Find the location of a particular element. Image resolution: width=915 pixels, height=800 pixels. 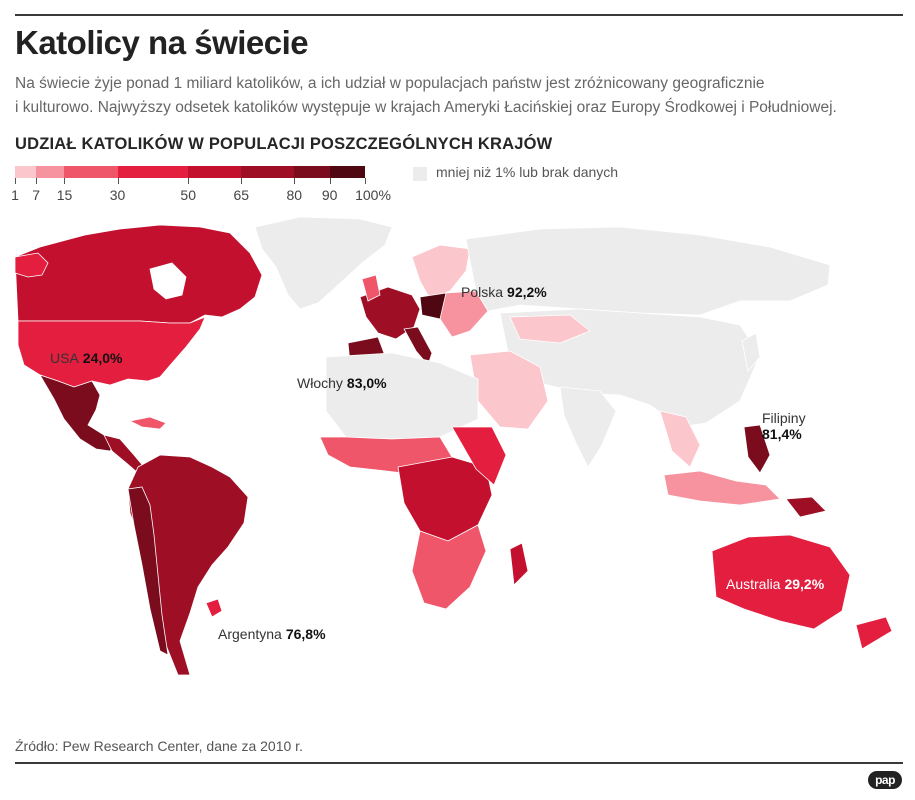

label-wlochy: Włochy 83,0% is located at coordinates (342, 383).